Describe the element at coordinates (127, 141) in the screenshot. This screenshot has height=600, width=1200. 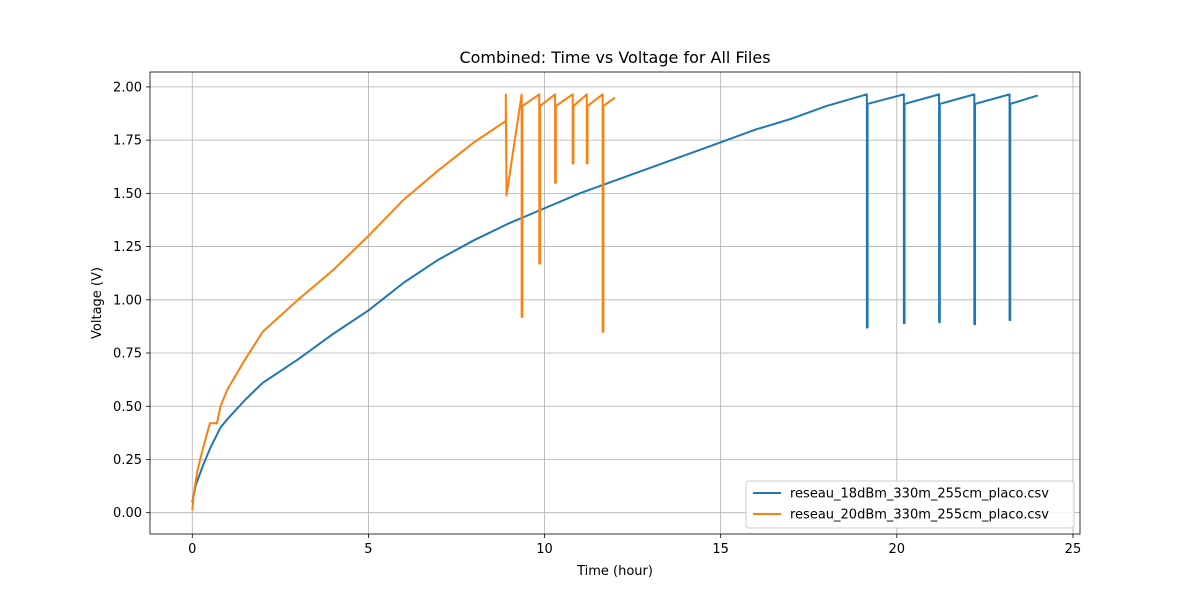
I see `y-tick-label: 1.75` at that location.